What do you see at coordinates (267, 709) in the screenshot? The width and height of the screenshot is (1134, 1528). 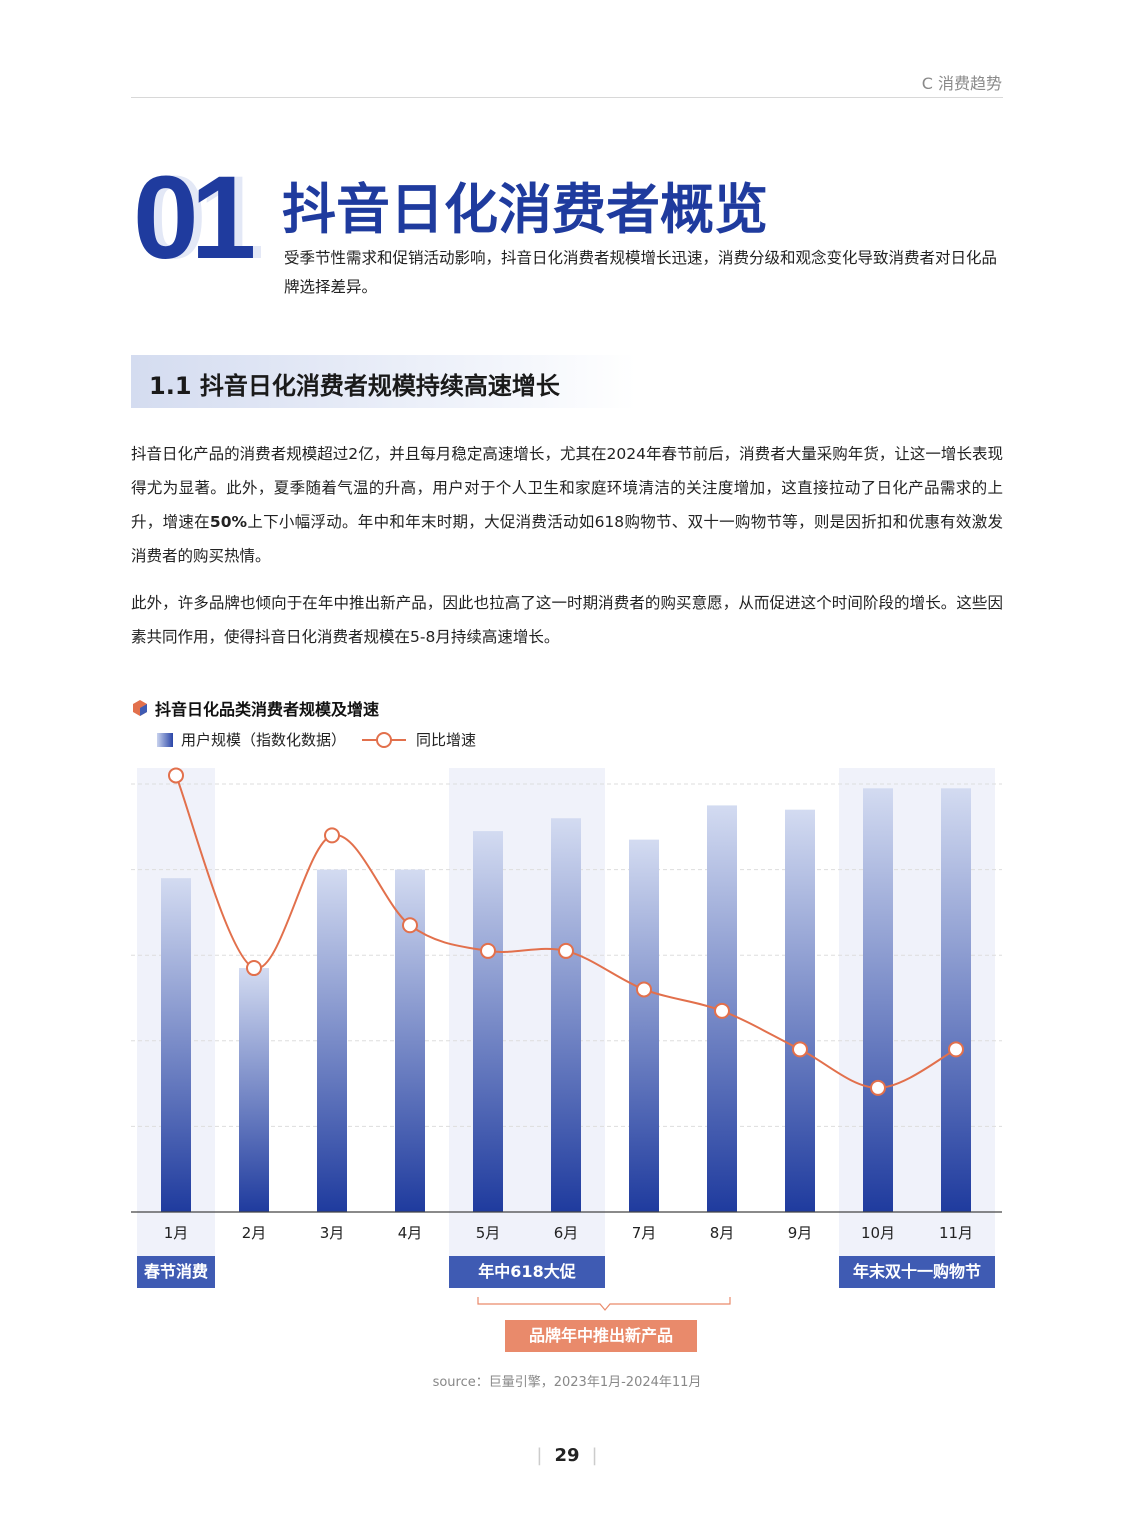 I see `chart-title-text: 抖音日化品类消费者规模及增速` at bounding box center [267, 709].